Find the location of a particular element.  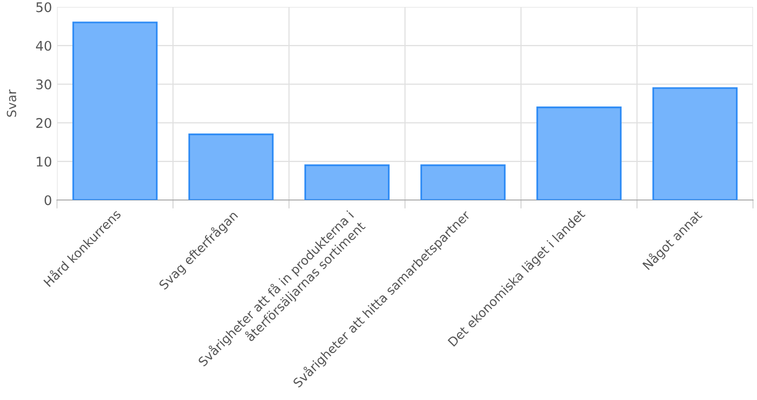

y-tick-label: 30 is located at coordinates (44, 84).